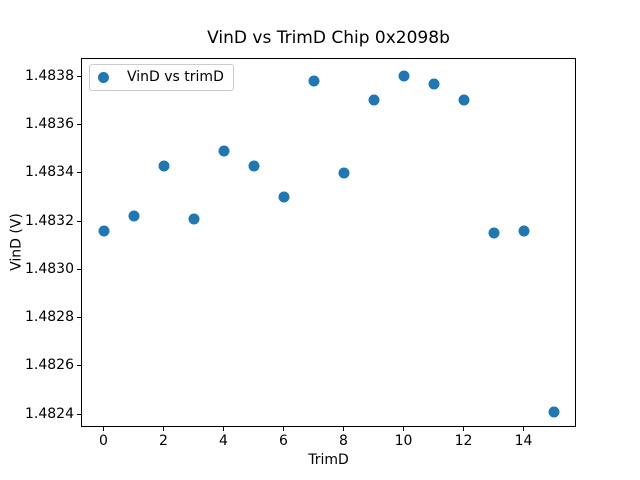  Describe the element at coordinates (49, 75) in the screenshot. I see `y-tick-label: 1.4838` at that location.